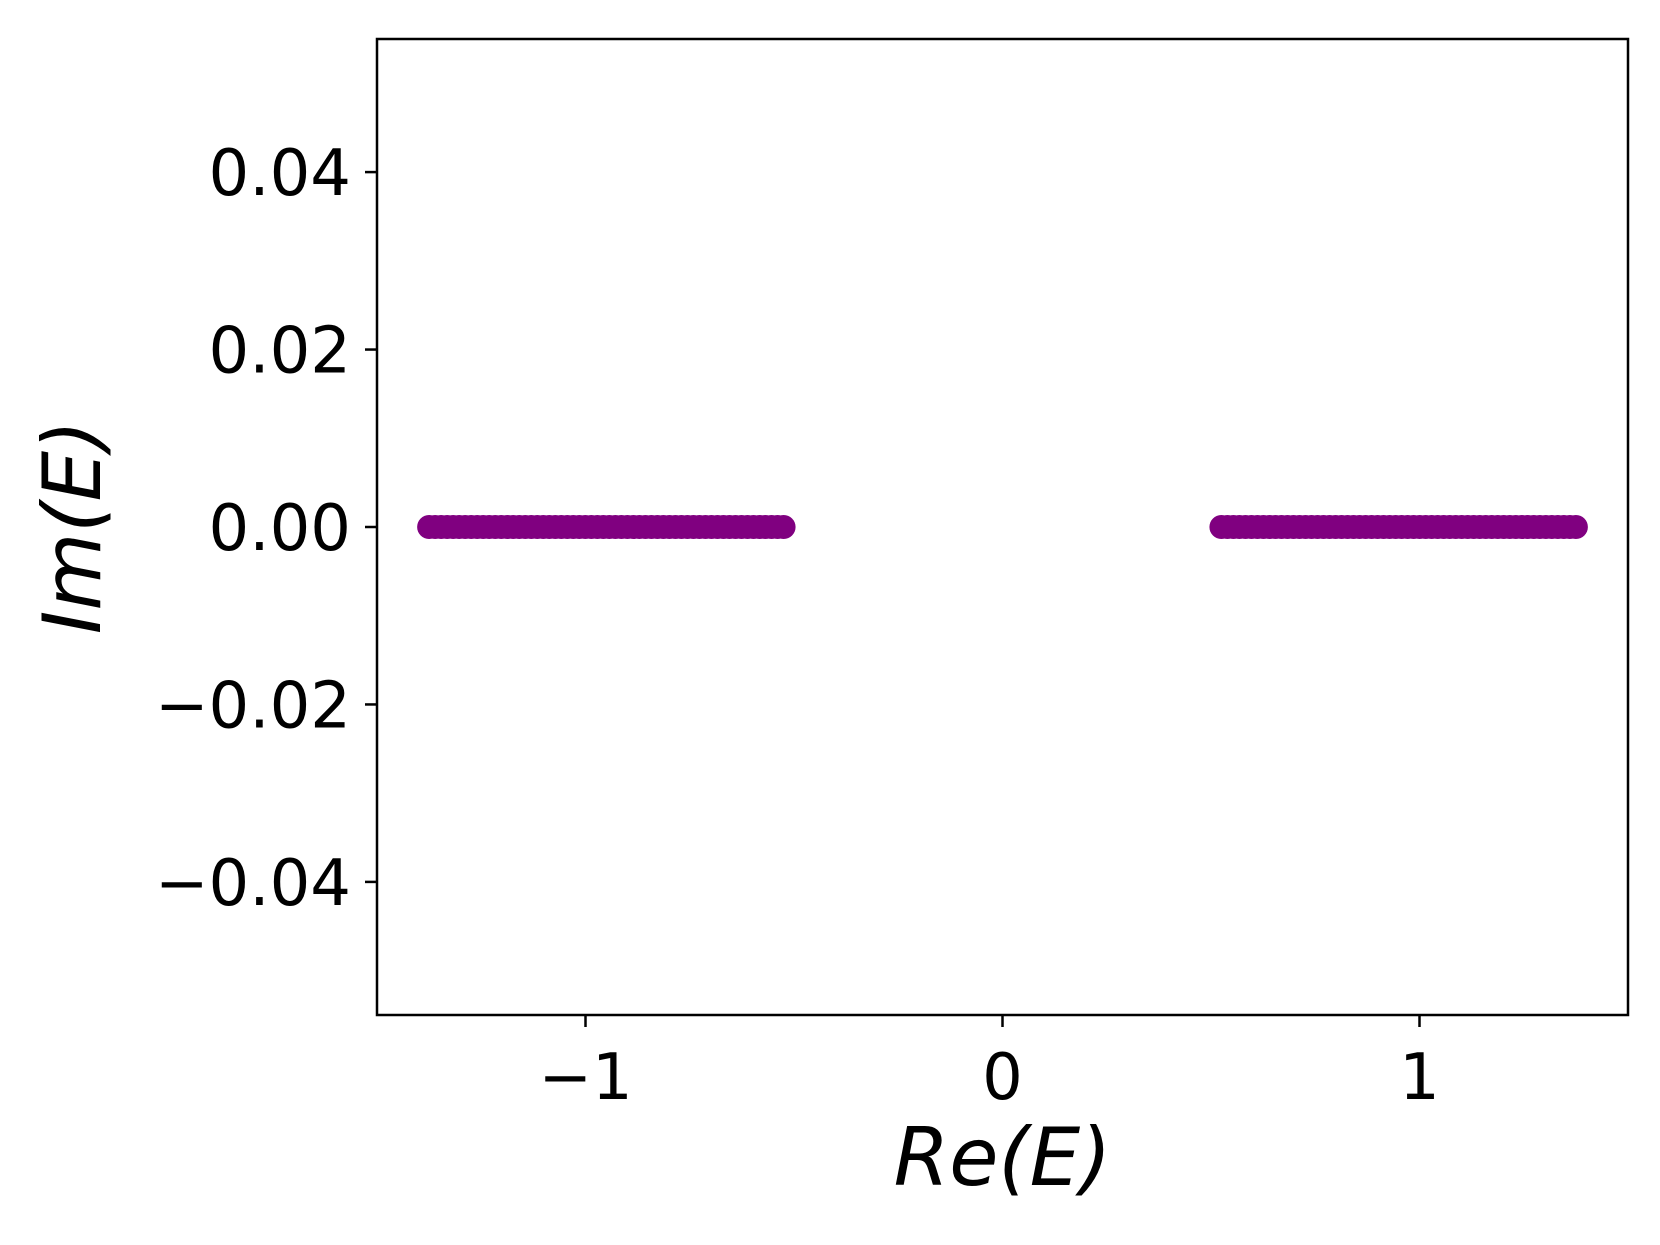  What do you see at coordinates (280, 352) in the screenshot?
I see `y-tick-label: 0.02` at bounding box center [280, 352].